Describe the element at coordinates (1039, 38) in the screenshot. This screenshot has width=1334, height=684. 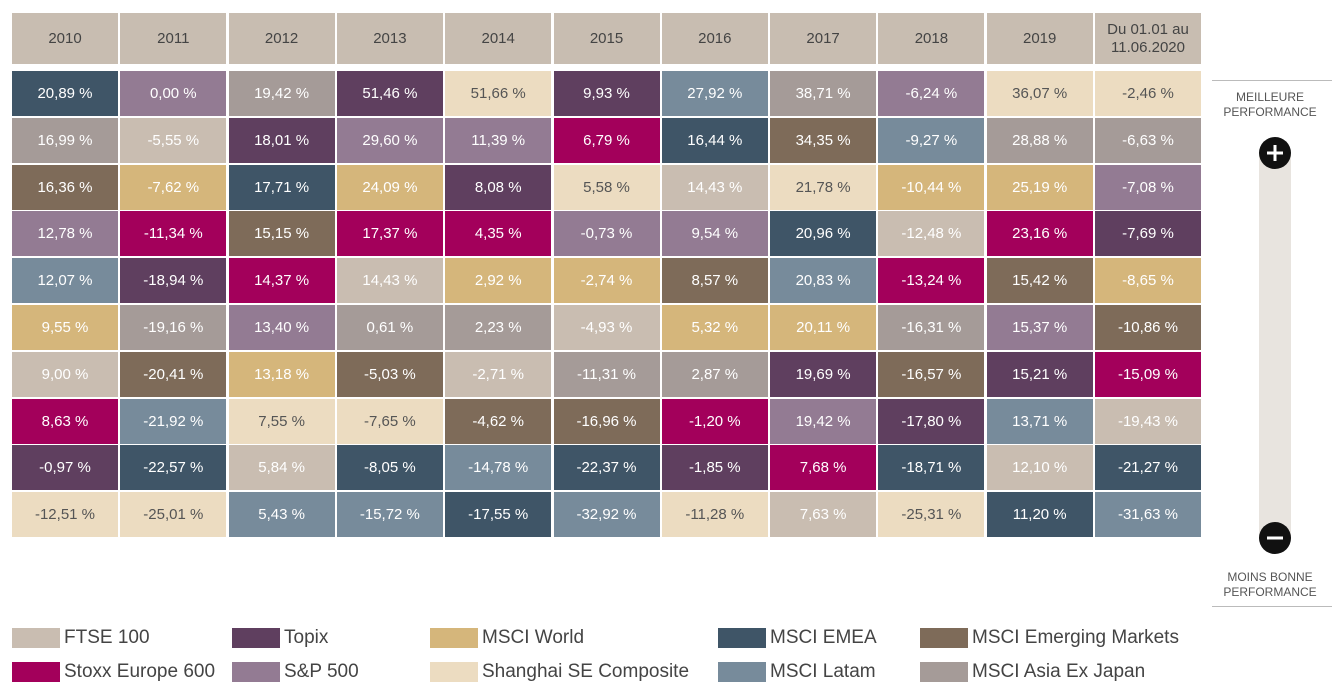
I see `column-header: 2019` at that location.